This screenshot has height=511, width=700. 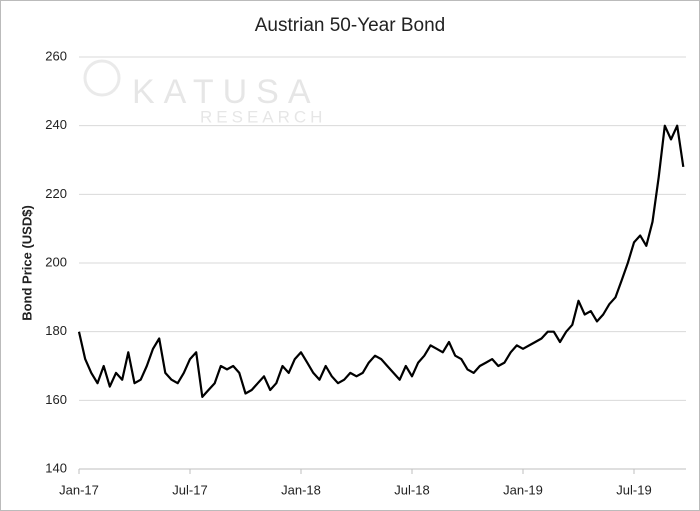 What do you see at coordinates (523, 489) in the screenshot?
I see `x-tick-label: Jan-19` at bounding box center [523, 489].